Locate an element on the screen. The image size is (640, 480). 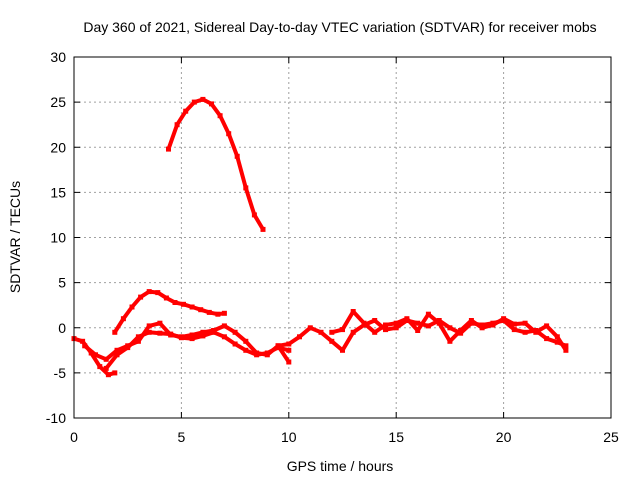
series-line-arc-high is located at coordinates (215, 164).